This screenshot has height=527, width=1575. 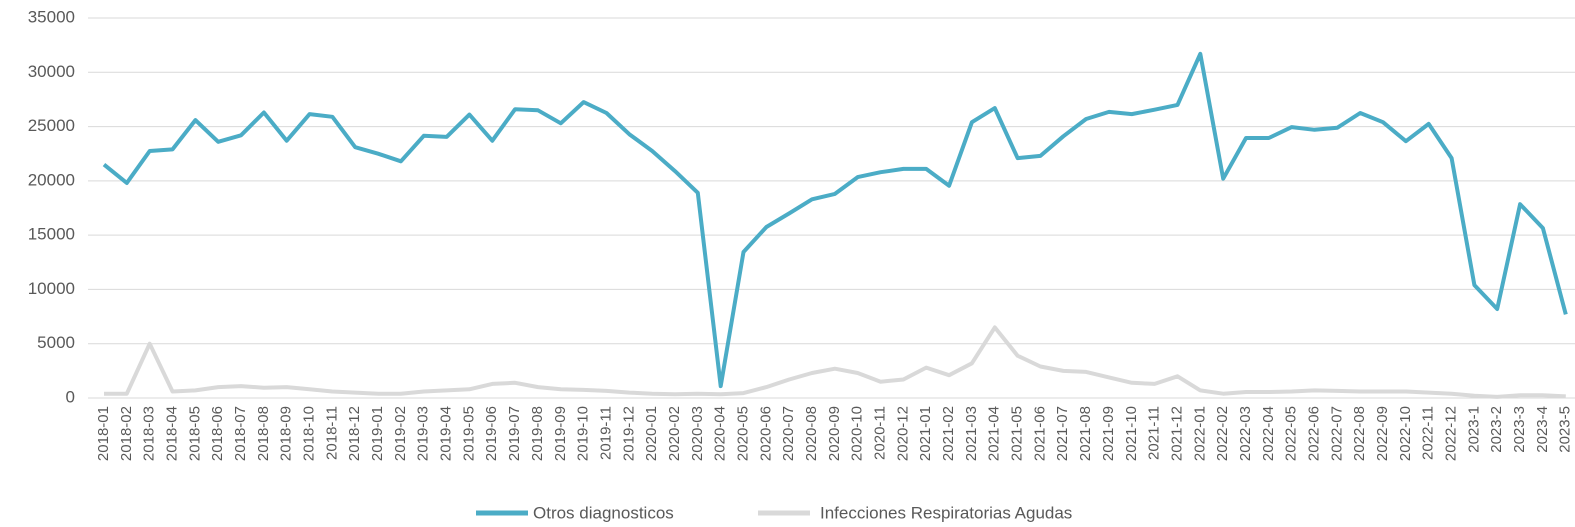 What do you see at coordinates (946, 512) in the screenshot?
I see `legend-label: Infecciones Respiratorias Agudas` at bounding box center [946, 512].